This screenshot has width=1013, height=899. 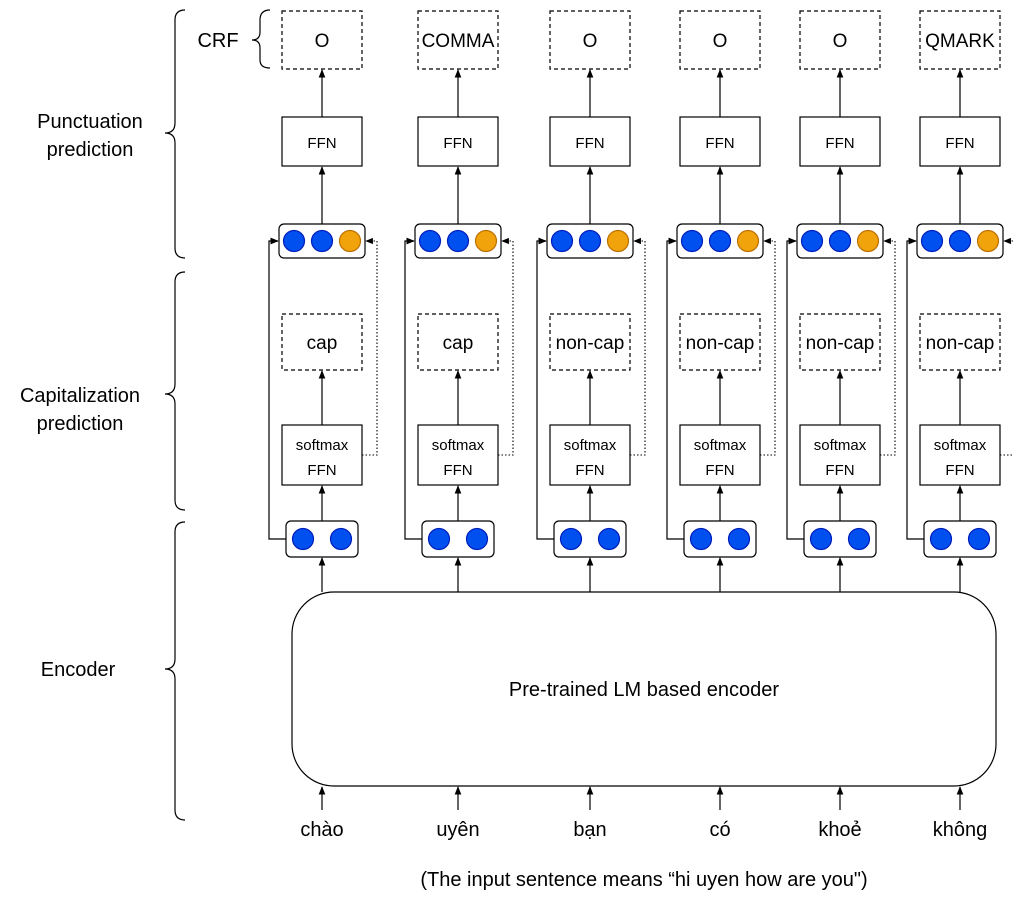 What do you see at coordinates (589, 830) in the screenshot?
I see `input-word: bạn` at bounding box center [589, 830].